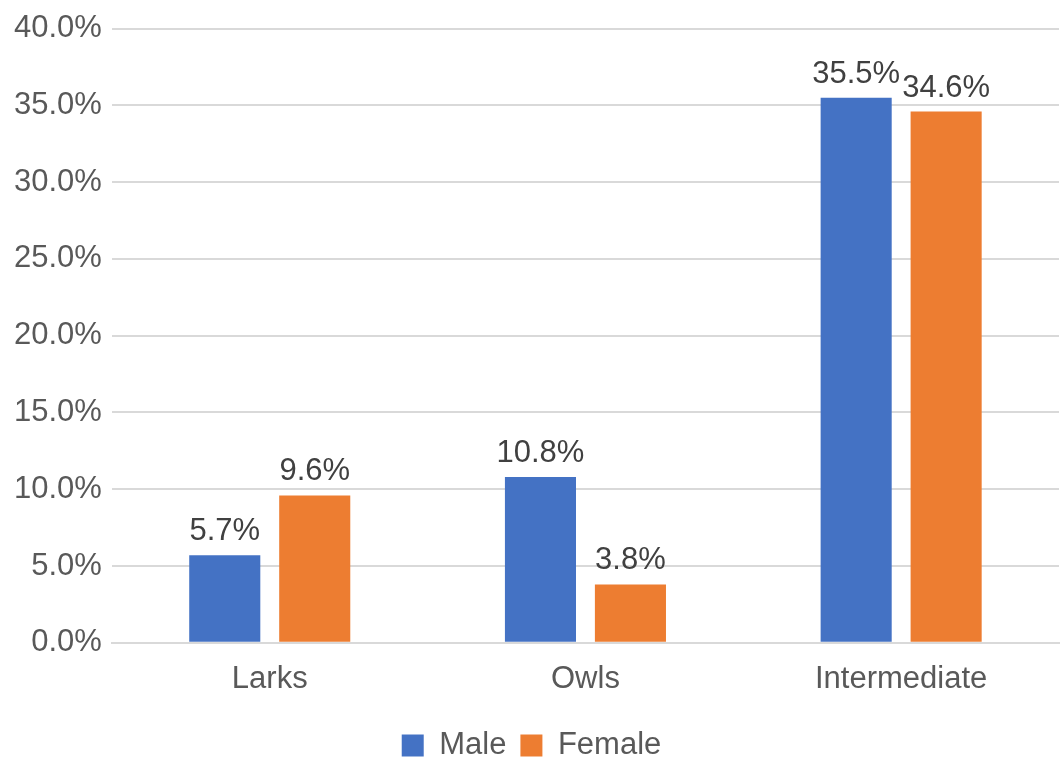 The image size is (1063, 775). I want to click on data-label: 10.8%, so click(540, 452).